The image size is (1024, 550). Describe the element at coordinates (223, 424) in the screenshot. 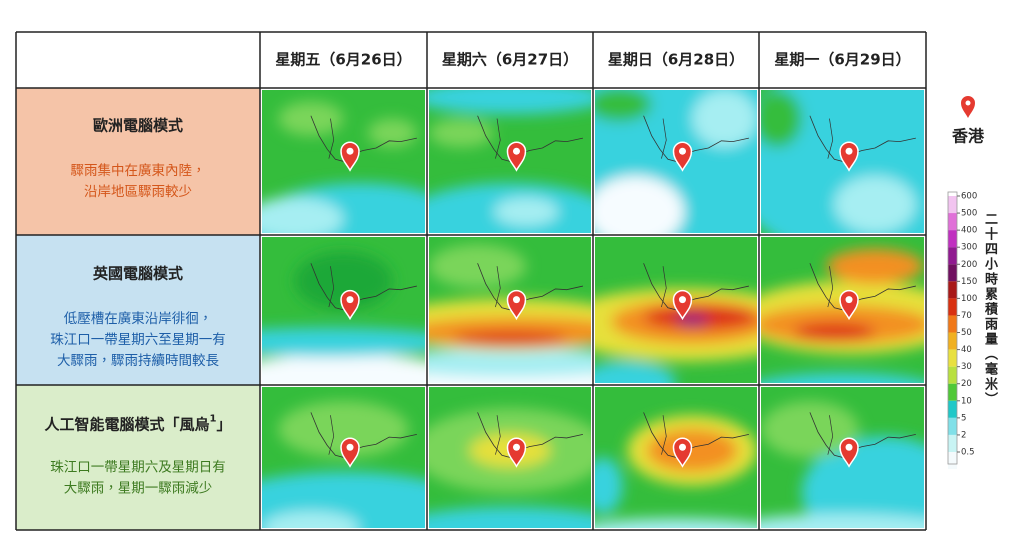

I see `row-title-end: 」` at that location.